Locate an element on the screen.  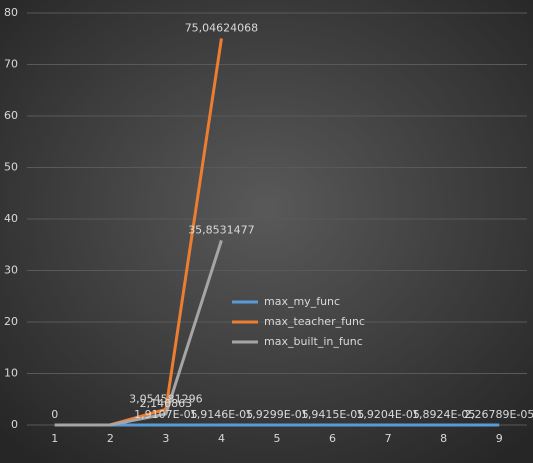
data-label: 2,146863 is located at coordinates (166, 403).